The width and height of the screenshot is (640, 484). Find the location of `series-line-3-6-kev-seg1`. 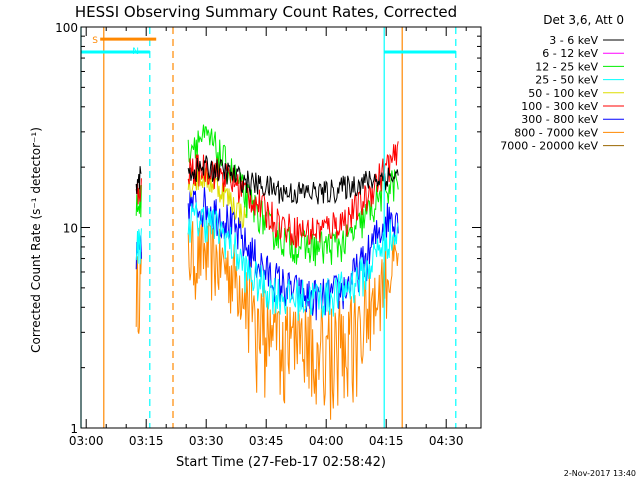

series-line-3-6-kev-seg1 is located at coordinates (138, 180).